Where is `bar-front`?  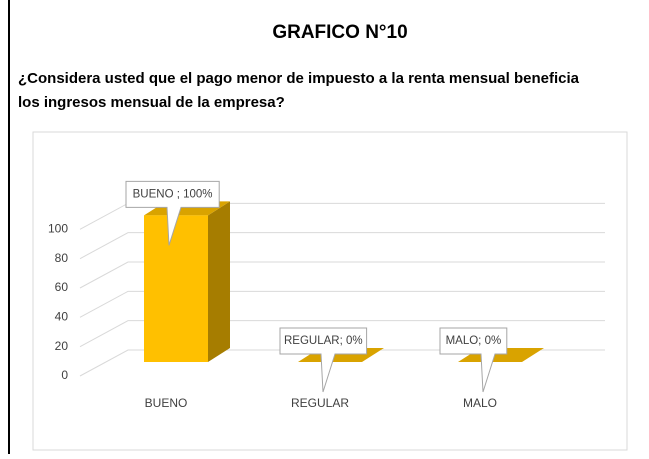 bar-front is located at coordinates (176, 288).